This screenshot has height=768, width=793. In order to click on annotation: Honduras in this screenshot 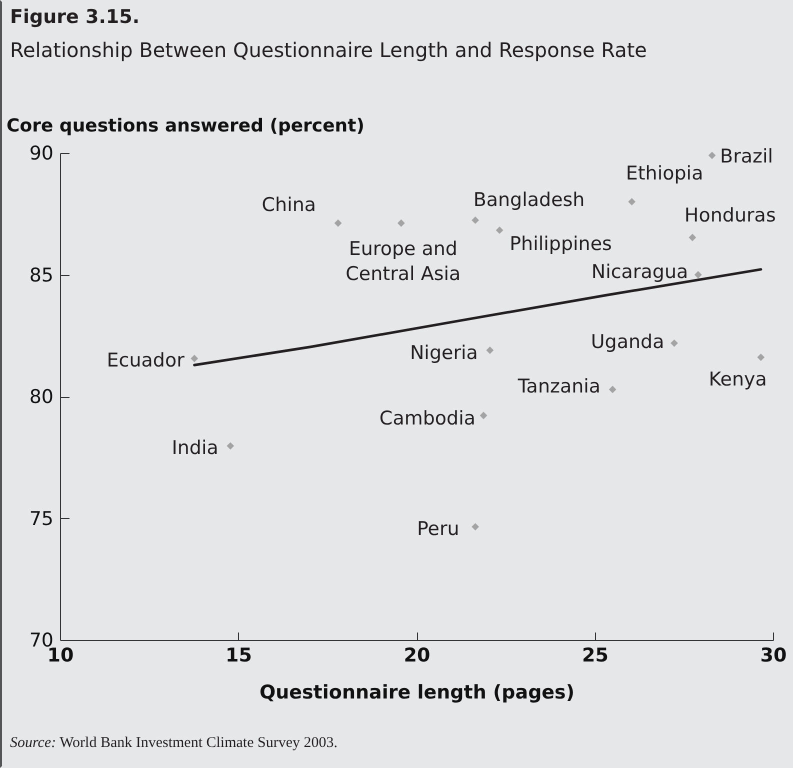, I will do `click(730, 215)`.